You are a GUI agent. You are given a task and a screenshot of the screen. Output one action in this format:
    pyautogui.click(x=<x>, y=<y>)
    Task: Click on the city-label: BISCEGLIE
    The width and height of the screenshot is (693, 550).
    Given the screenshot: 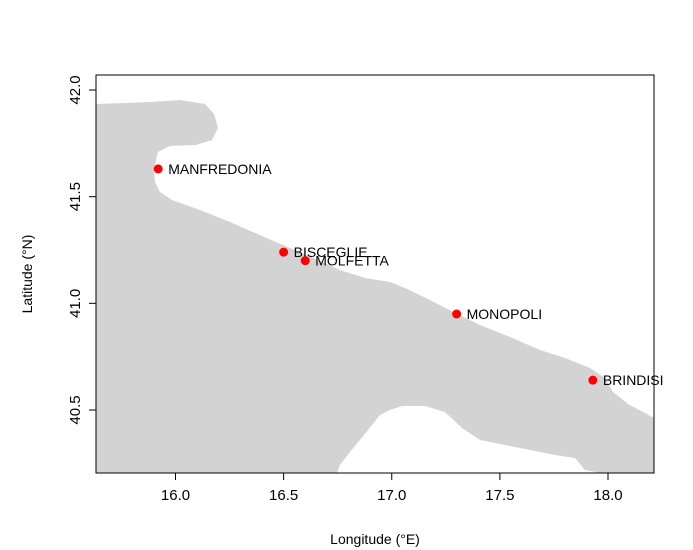 What is the action you would take?
    pyautogui.click(x=331, y=252)
    